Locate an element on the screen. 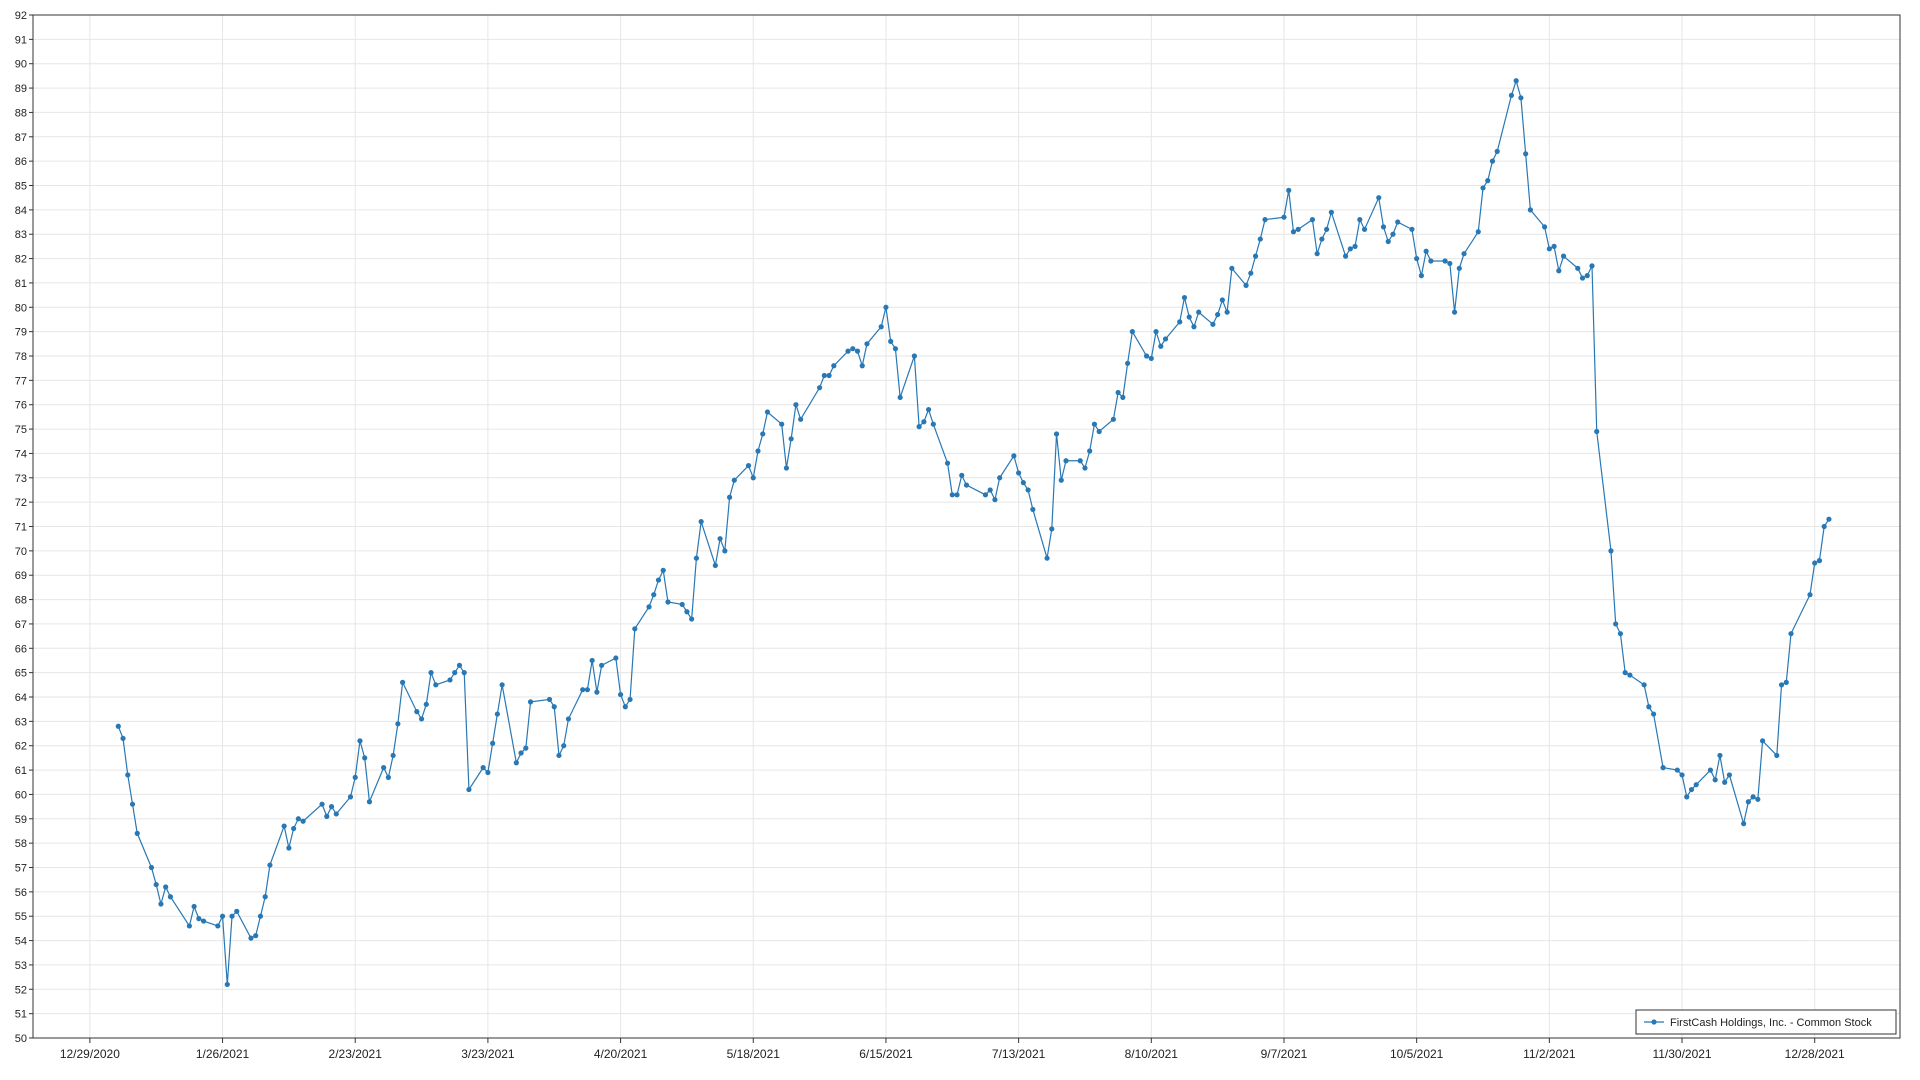  y-tick-label: 71 is located at coordinates (21, 528).